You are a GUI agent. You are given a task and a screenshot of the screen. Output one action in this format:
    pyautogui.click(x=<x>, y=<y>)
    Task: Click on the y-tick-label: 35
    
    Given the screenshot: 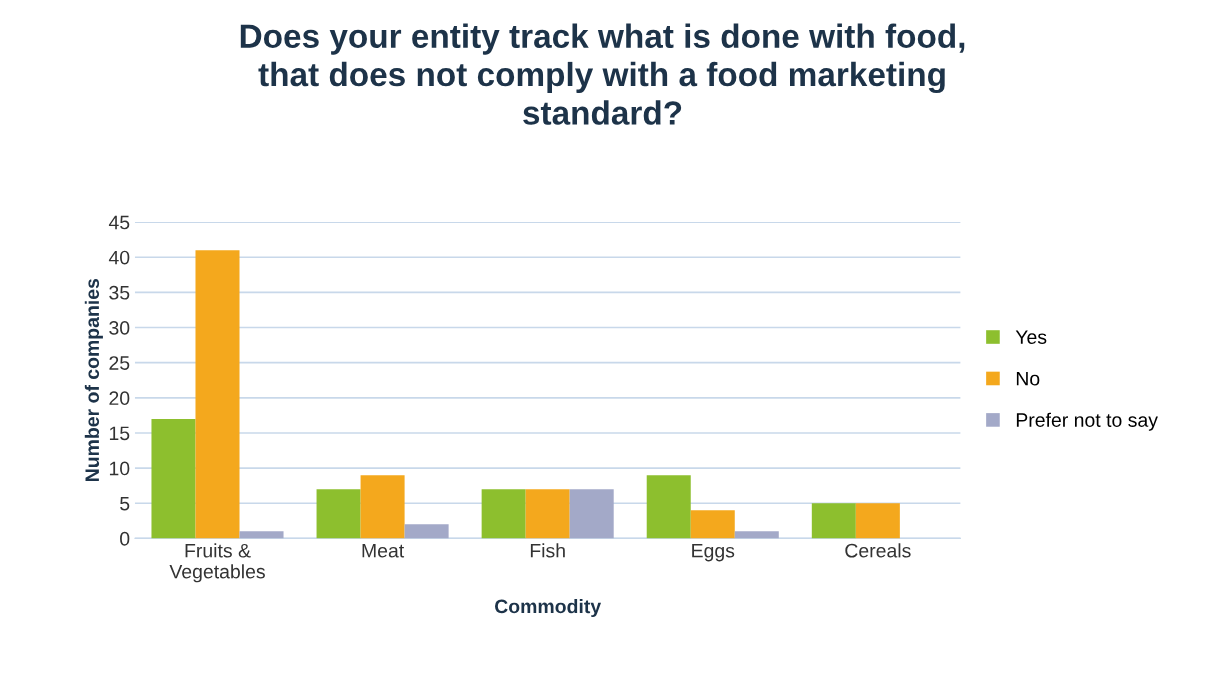 What is the action you would take?
    pyautogui.click(x=119, y=292)
    